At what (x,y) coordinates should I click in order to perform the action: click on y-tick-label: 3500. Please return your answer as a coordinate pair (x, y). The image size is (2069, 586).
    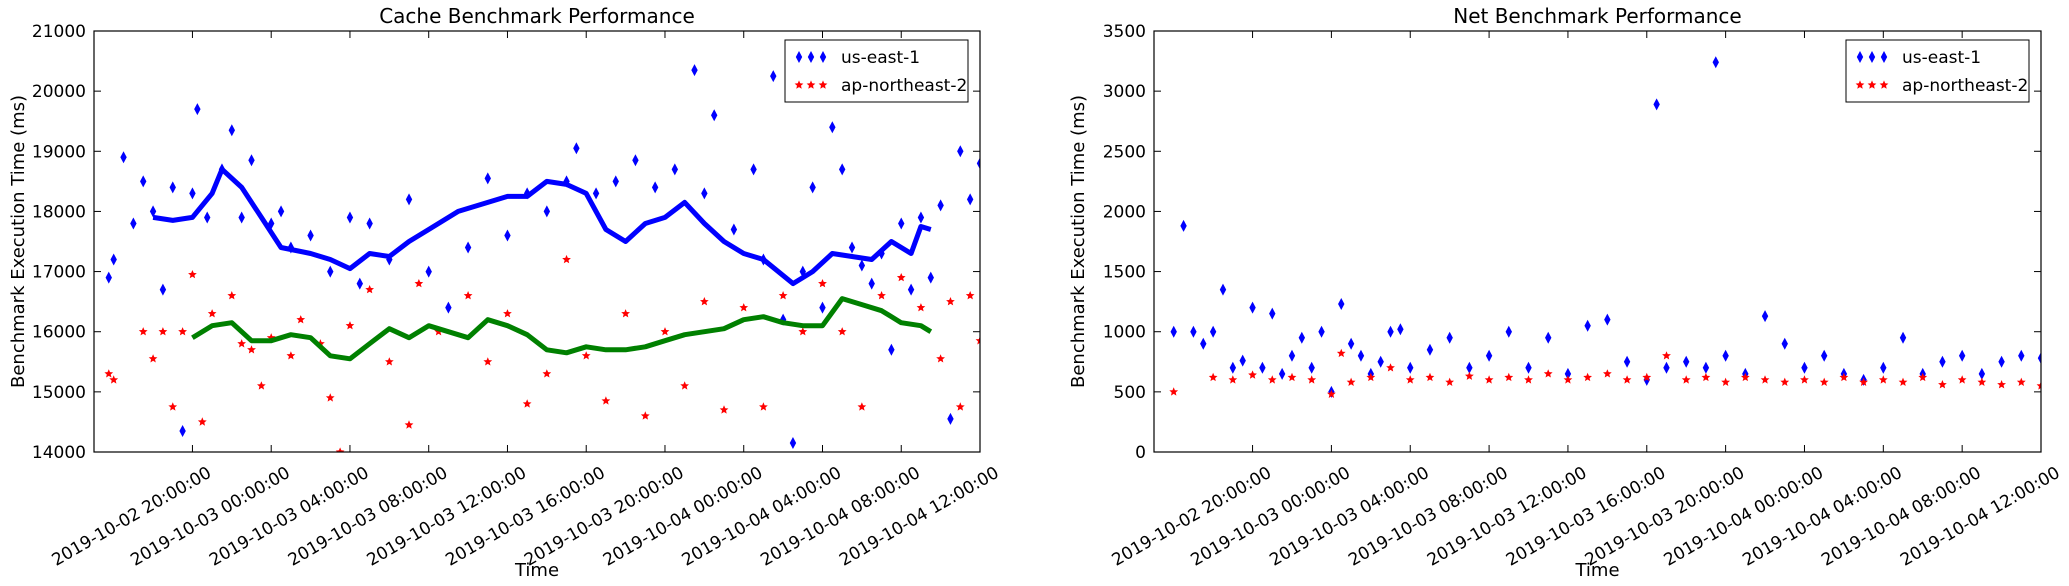
    Looking at the image, I should click on (1124, 32).